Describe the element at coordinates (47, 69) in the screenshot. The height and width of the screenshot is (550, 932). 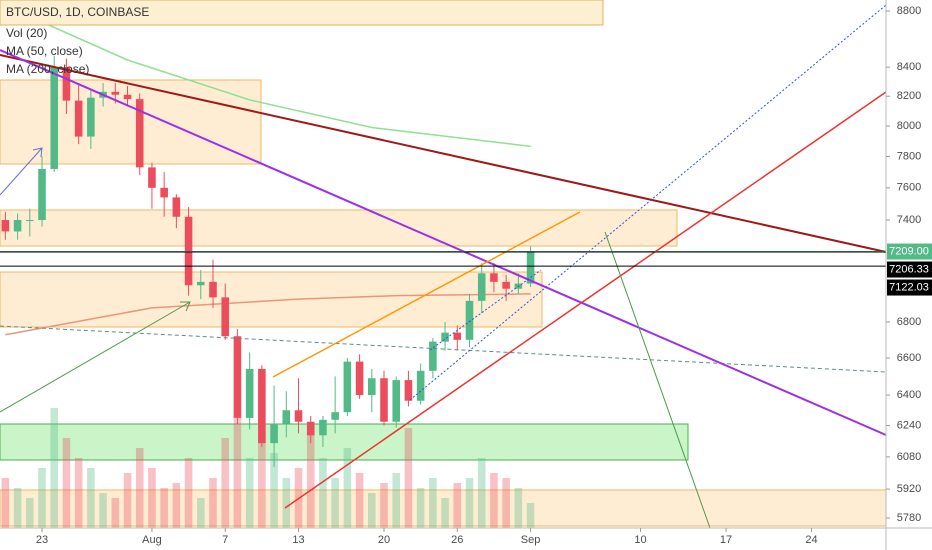
I see `legend-entry: MA (200, close)` at that location.